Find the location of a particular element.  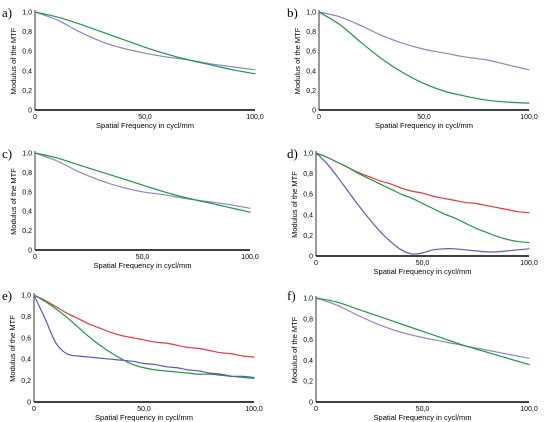

chart-0-ytick-label: 0,8 is located at coordinates (27, 32).